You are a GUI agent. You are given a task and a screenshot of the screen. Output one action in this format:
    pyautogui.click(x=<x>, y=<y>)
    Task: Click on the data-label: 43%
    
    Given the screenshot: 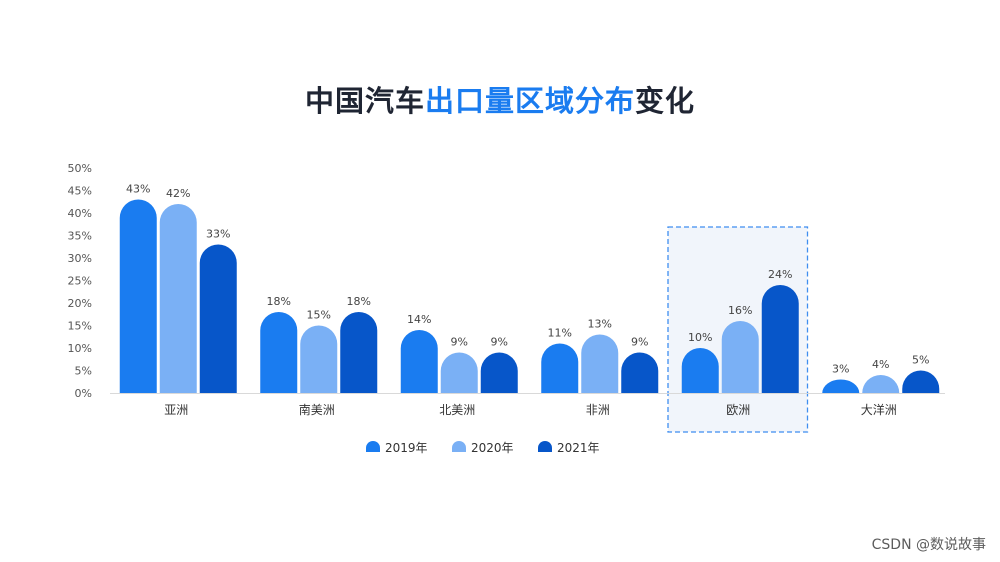 What is the action you would take?
    pyautogui.click(x=138, y=189)
    